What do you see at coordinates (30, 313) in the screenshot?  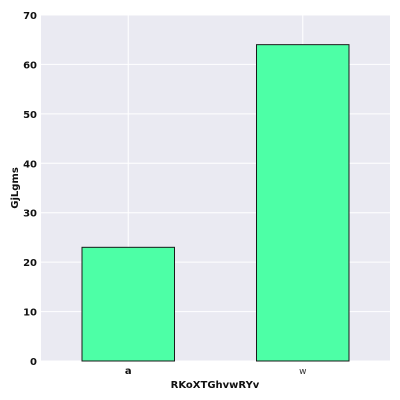 I see `y-tick-label: 10` at bounding box center [30, 313].